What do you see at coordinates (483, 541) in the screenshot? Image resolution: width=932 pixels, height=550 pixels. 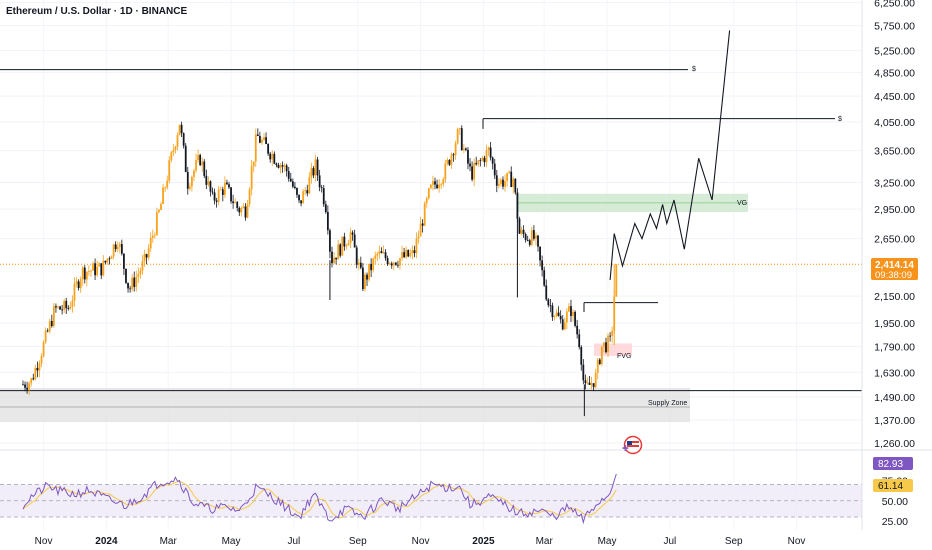 I see `time-tick-label: 2025` at bounding box center [483, 541].